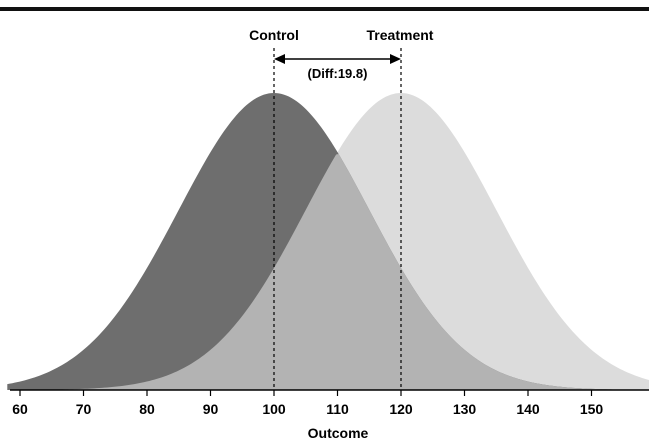 The image size is (649, 443). Describe the element at coordinates (147, 409) in the screenshot. I see `x-tick-label-80: 80` at that location.